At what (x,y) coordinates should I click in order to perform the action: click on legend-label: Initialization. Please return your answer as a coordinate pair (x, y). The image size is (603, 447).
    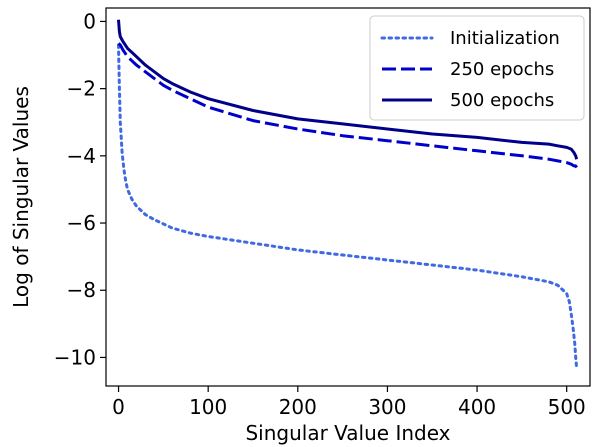
    Looking at the image, I should click on (505, 38).